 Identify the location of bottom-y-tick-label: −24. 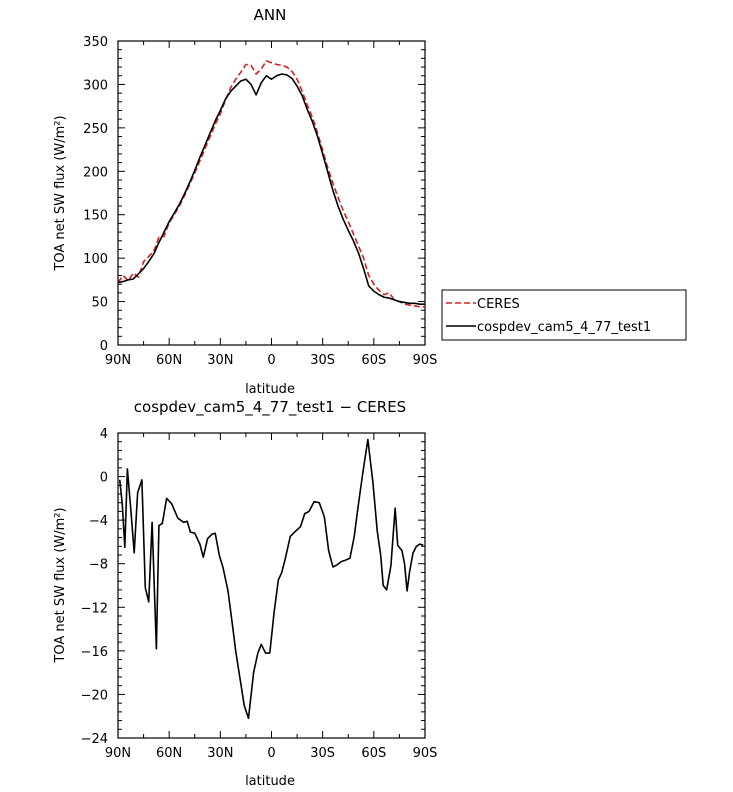
(94, 739).